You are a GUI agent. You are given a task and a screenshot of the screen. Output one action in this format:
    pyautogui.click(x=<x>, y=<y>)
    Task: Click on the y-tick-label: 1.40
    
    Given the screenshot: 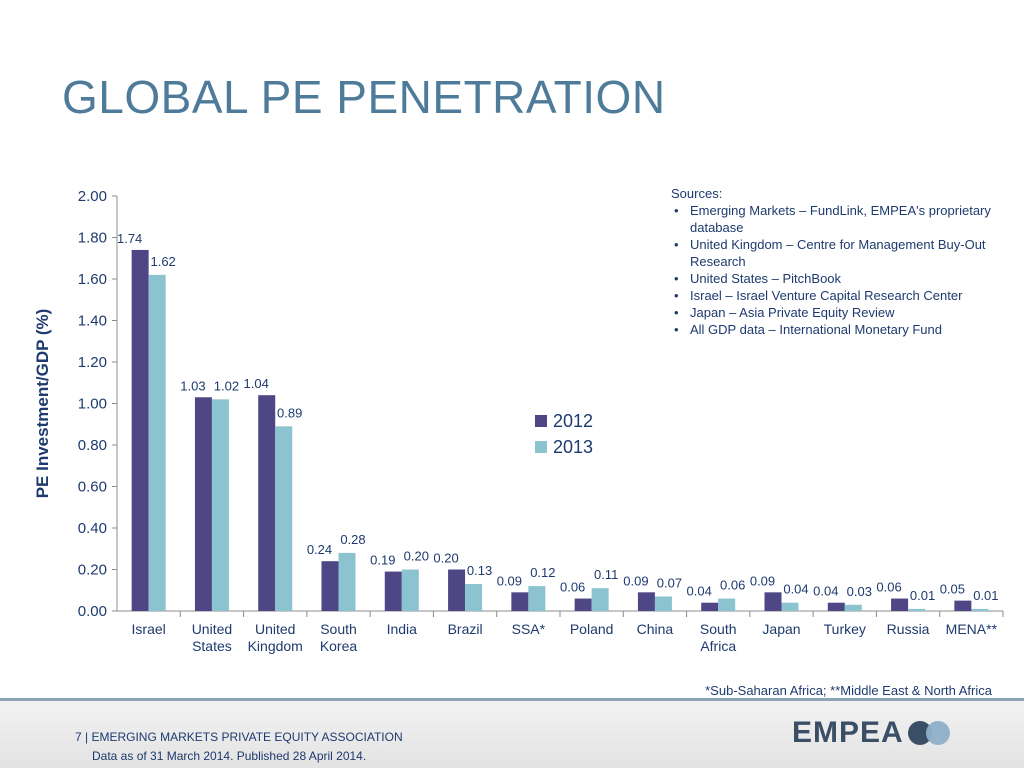 What is the action you would take?
    pyautogui.click(x=92, y=321)
    